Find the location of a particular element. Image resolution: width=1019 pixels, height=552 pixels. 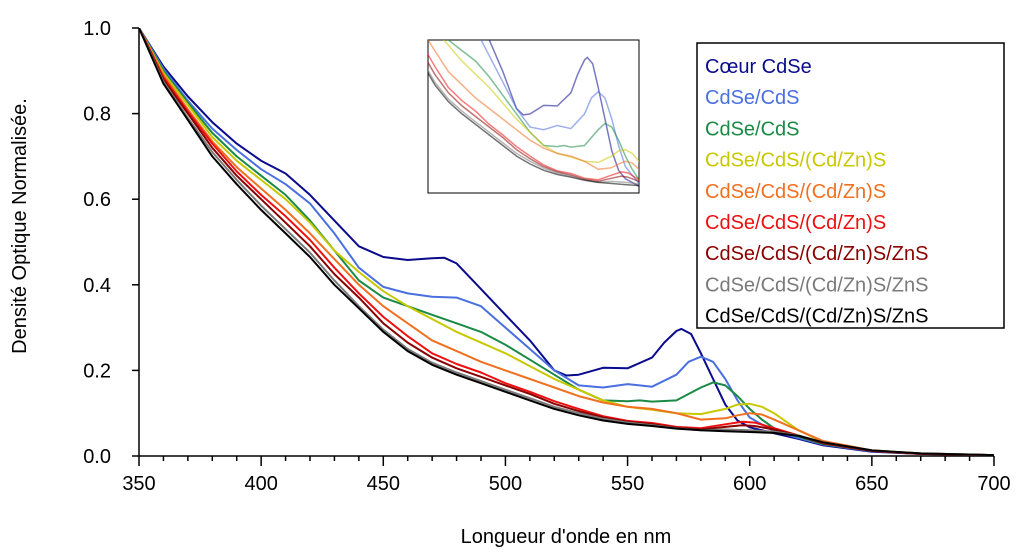

inset-frame is located at coordinates (533, 116).